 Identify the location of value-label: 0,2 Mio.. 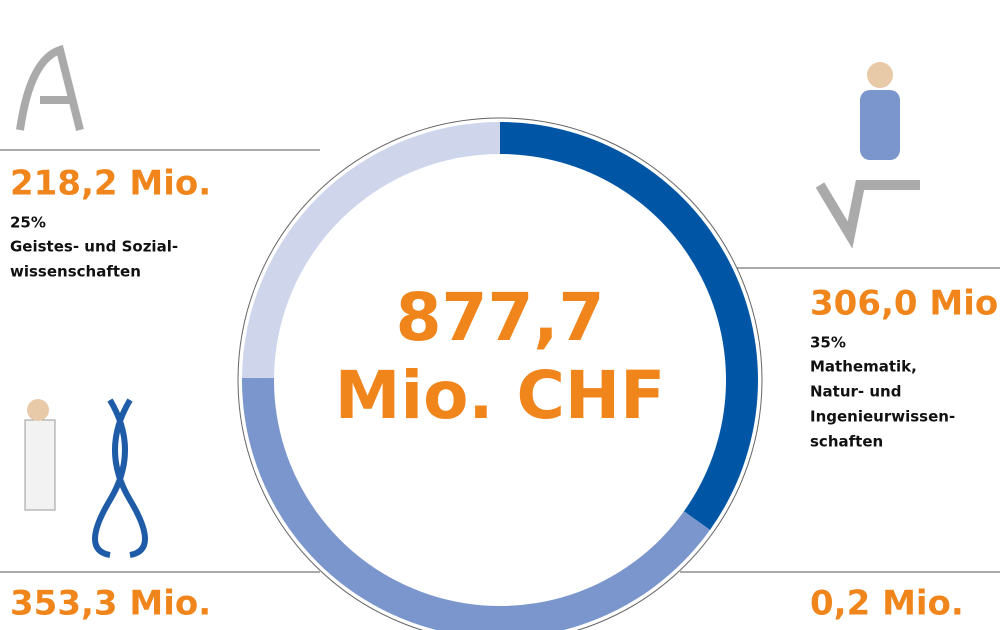
(887, 604).